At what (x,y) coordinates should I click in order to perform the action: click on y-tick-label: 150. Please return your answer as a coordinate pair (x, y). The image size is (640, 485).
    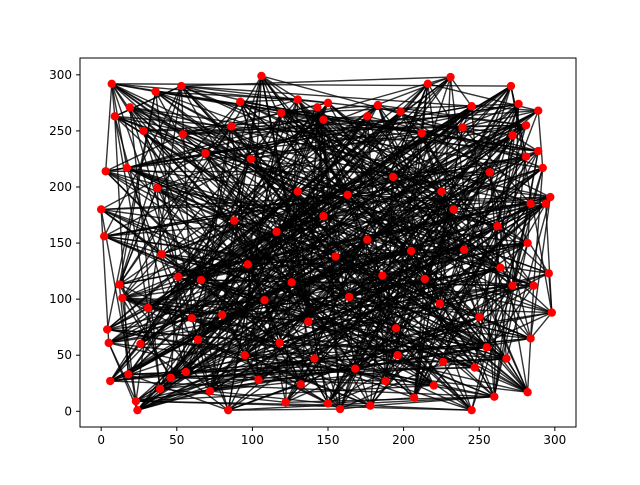
    Looking at the image, I should click on (60, 243).